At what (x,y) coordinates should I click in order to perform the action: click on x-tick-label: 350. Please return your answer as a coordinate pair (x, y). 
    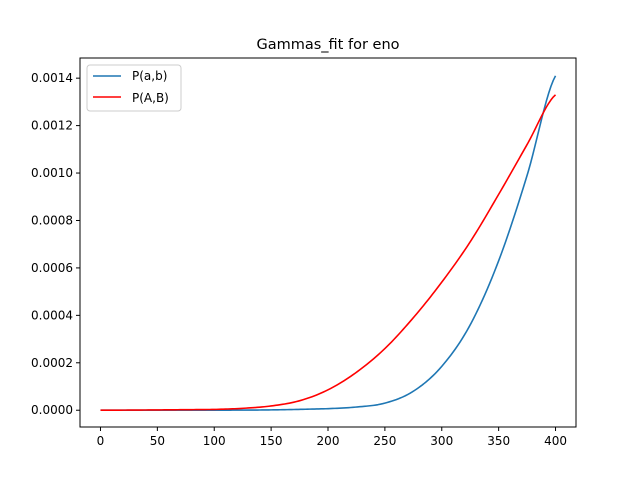
    Looking at the image, I should click on (498, 441).